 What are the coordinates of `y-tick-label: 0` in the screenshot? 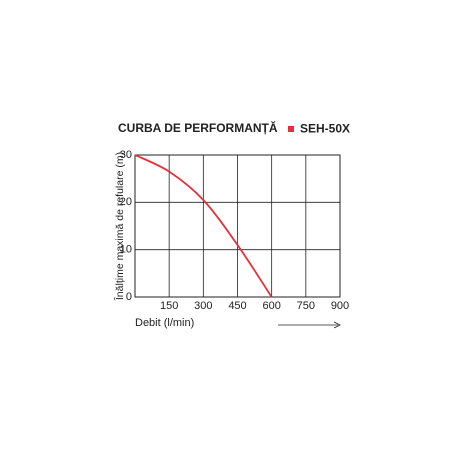 It's located at (129, 297).